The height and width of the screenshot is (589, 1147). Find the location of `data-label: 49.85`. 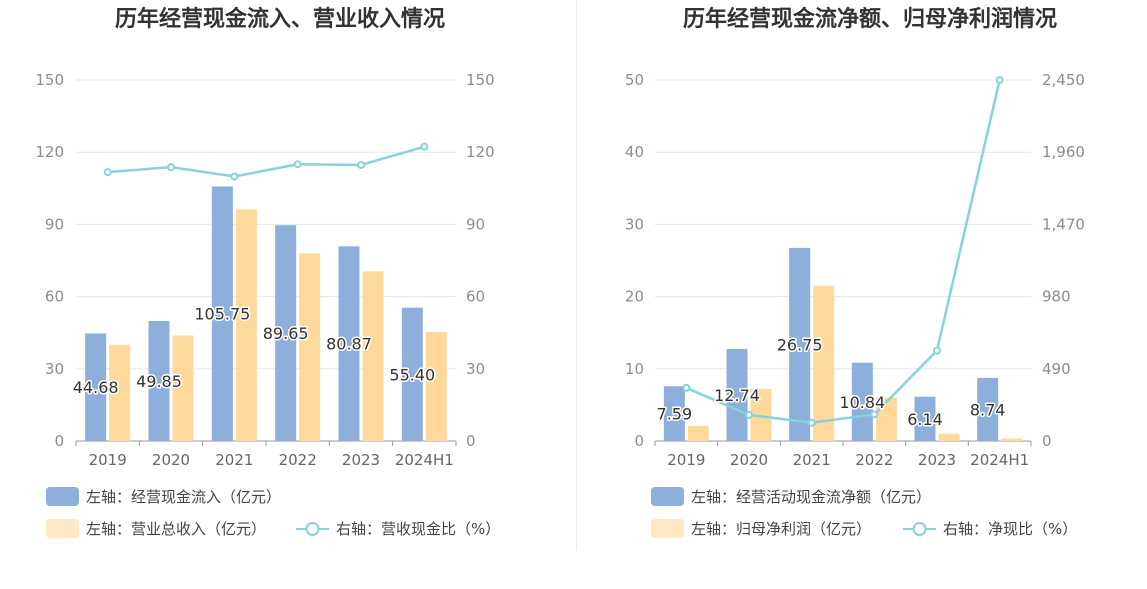

data-label: 49.85 is located at coordinates (159, 381).